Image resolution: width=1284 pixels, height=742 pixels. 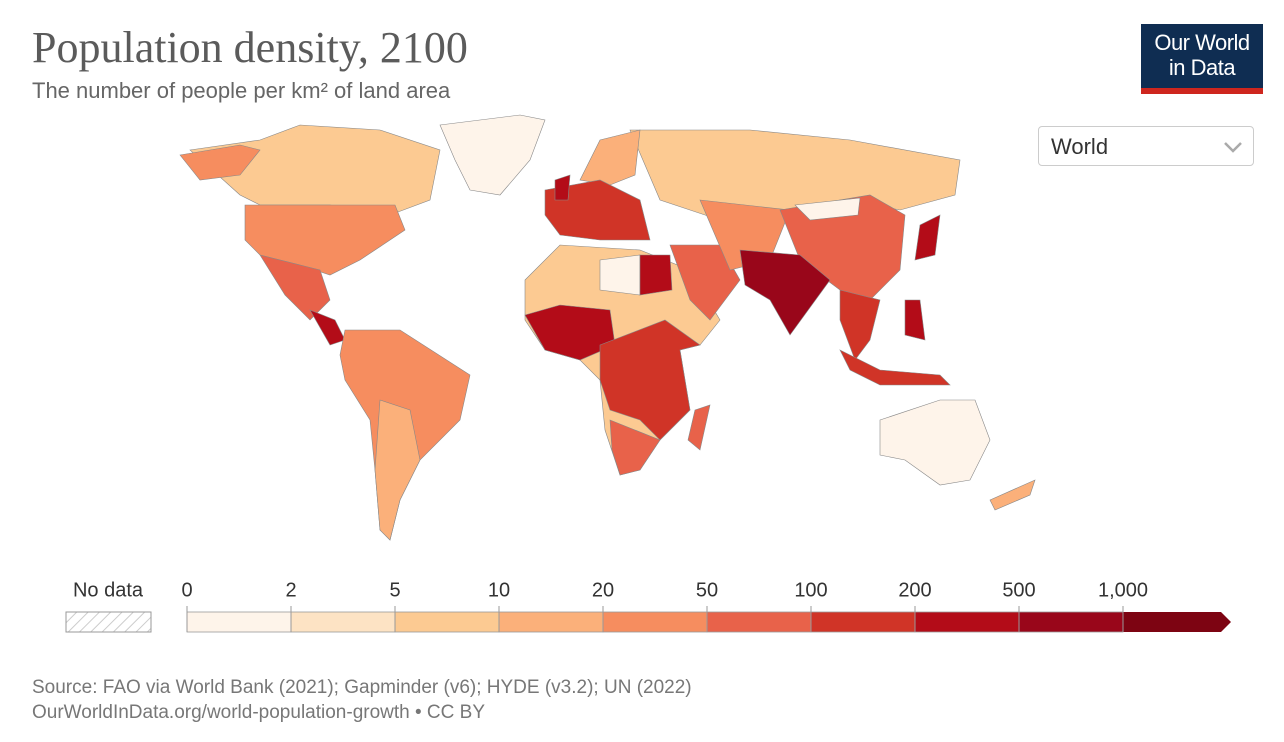 What do you see at coordinates (186, 590) in the screenshot?
I see `legend-tick-label: 0` at bounding box center [186, 590].